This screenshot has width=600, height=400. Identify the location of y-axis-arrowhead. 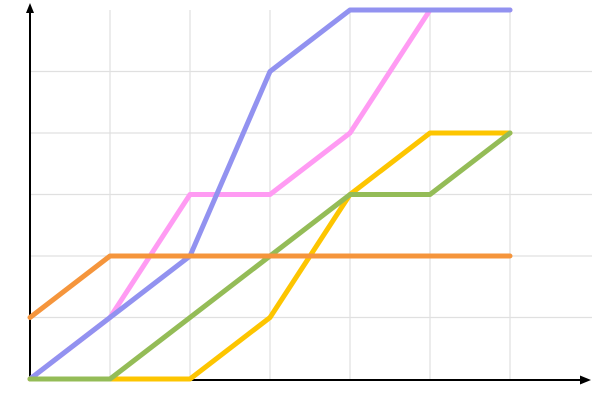
(30, 8).